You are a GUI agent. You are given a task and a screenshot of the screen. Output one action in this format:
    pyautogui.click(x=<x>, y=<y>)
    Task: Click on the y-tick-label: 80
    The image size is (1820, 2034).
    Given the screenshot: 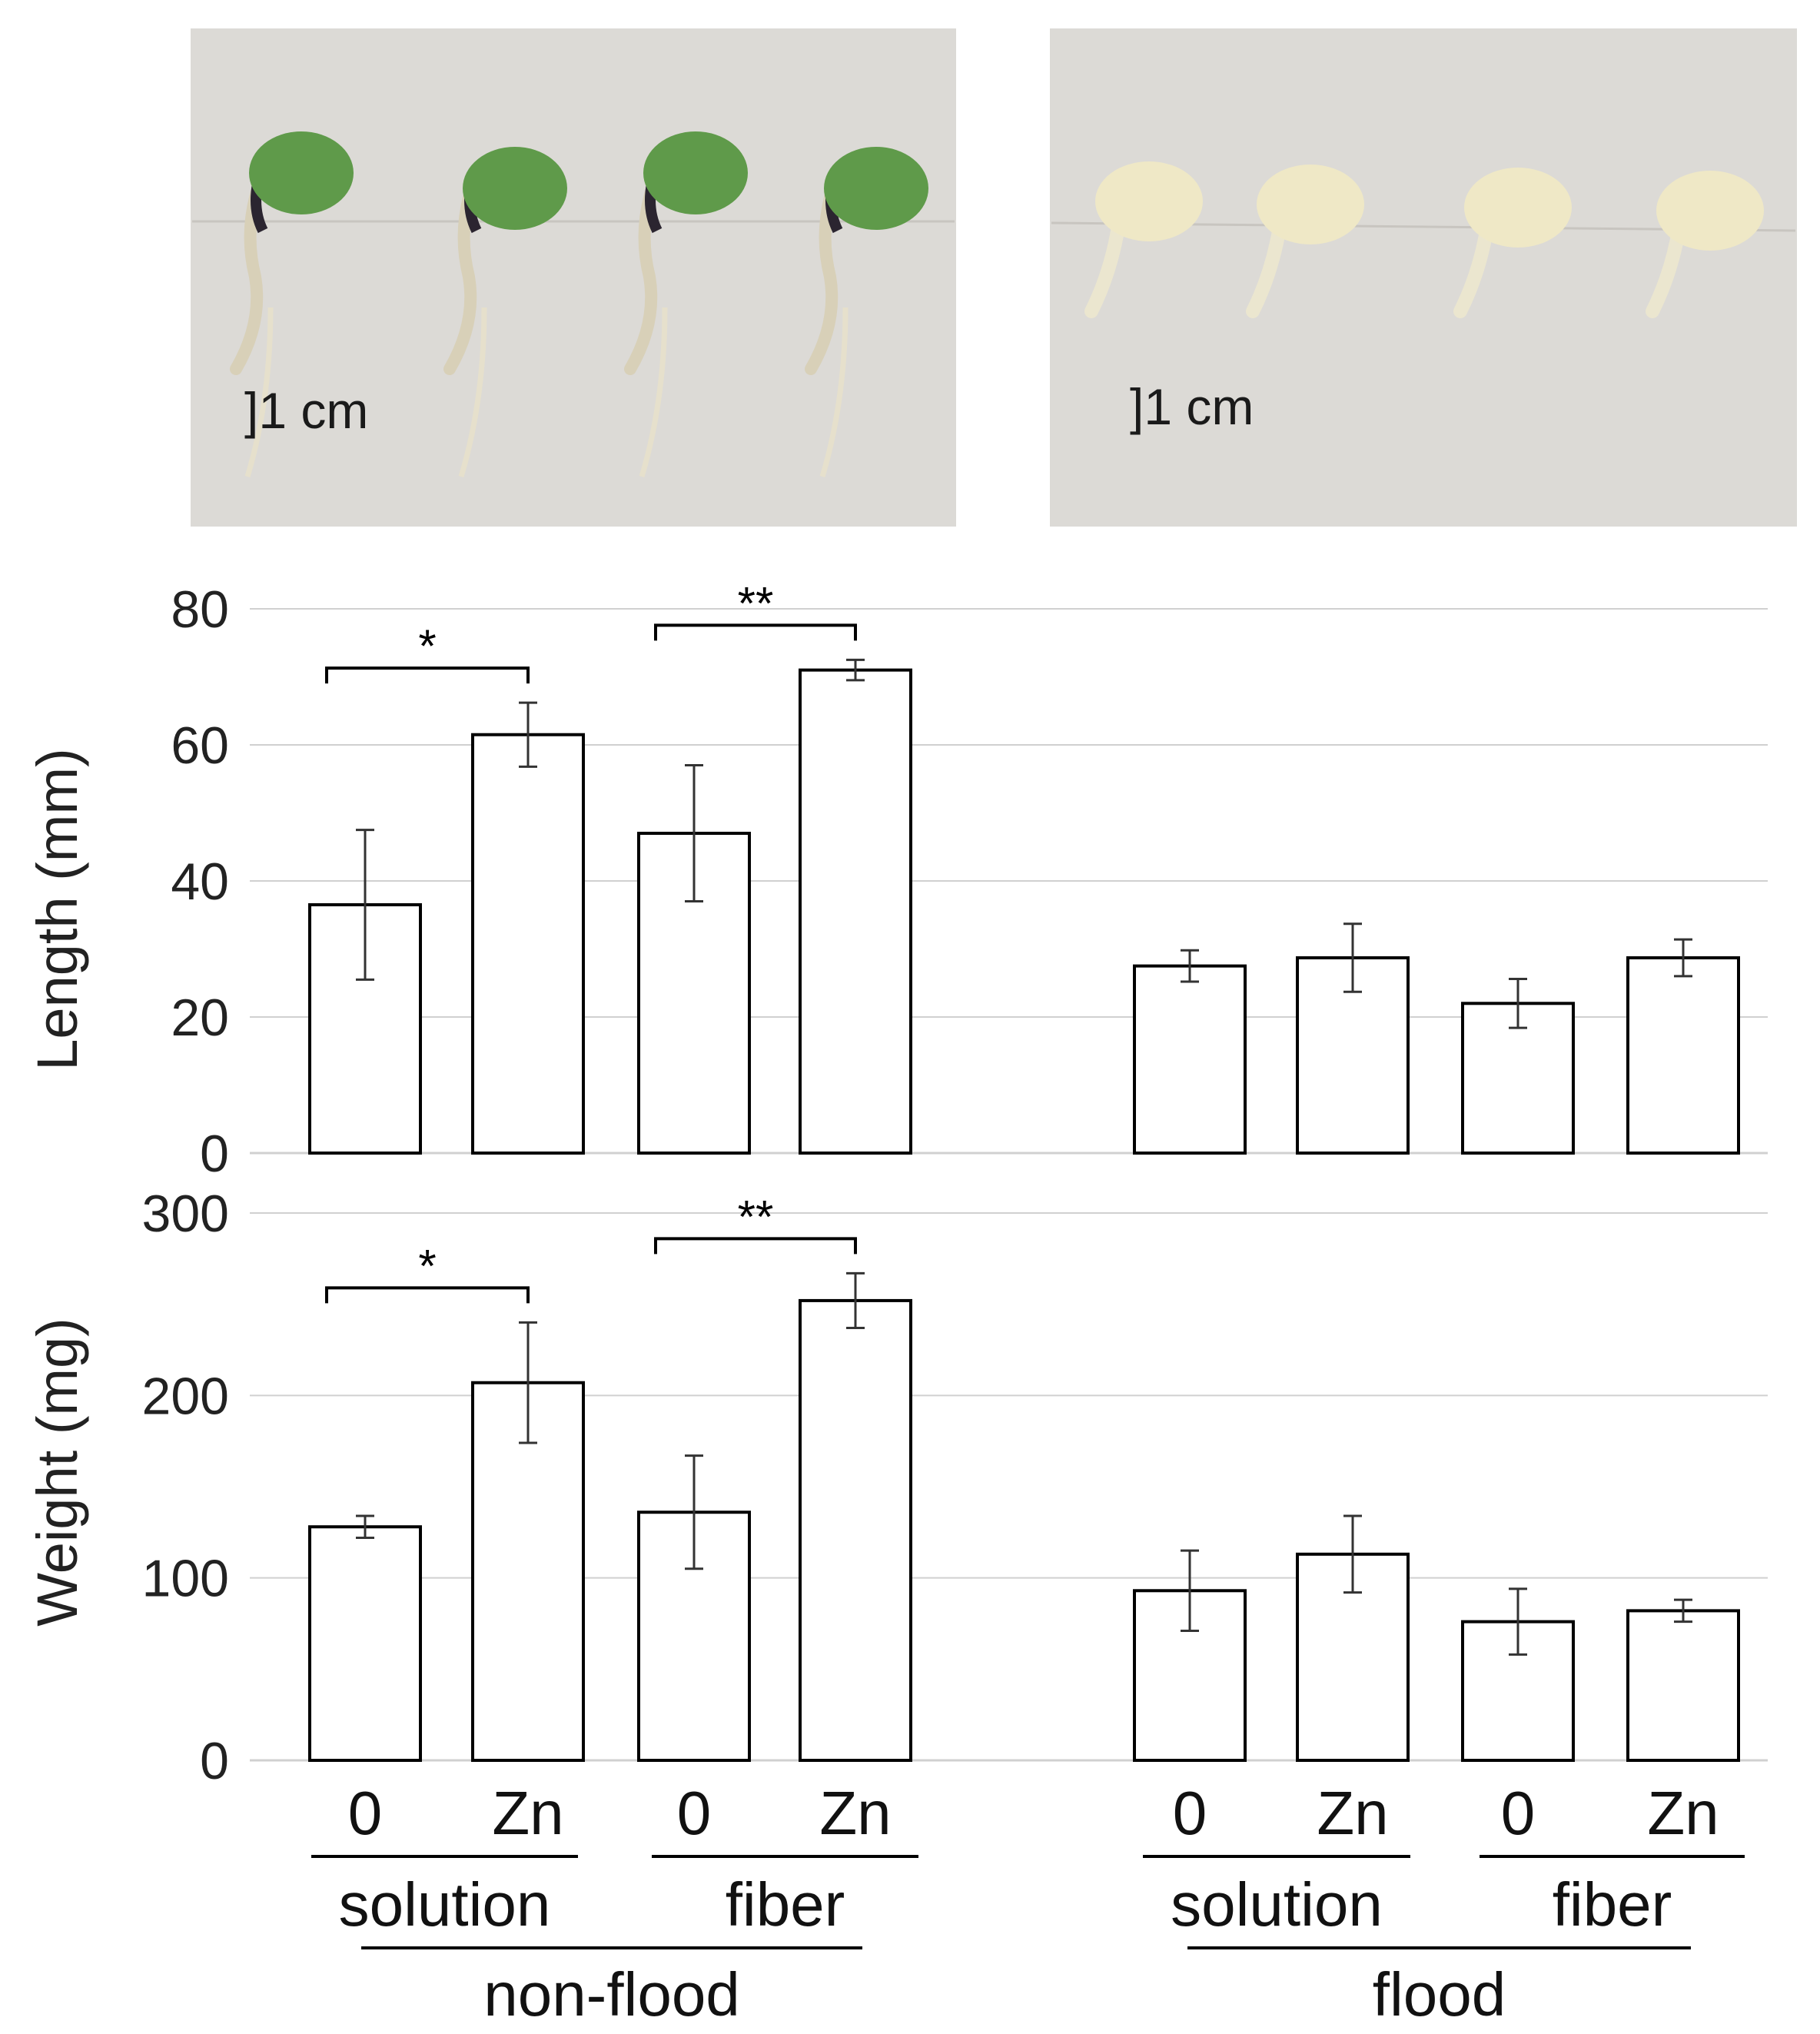 What is the action you would take?
    pyautogui.click(x=200, y=609)
    